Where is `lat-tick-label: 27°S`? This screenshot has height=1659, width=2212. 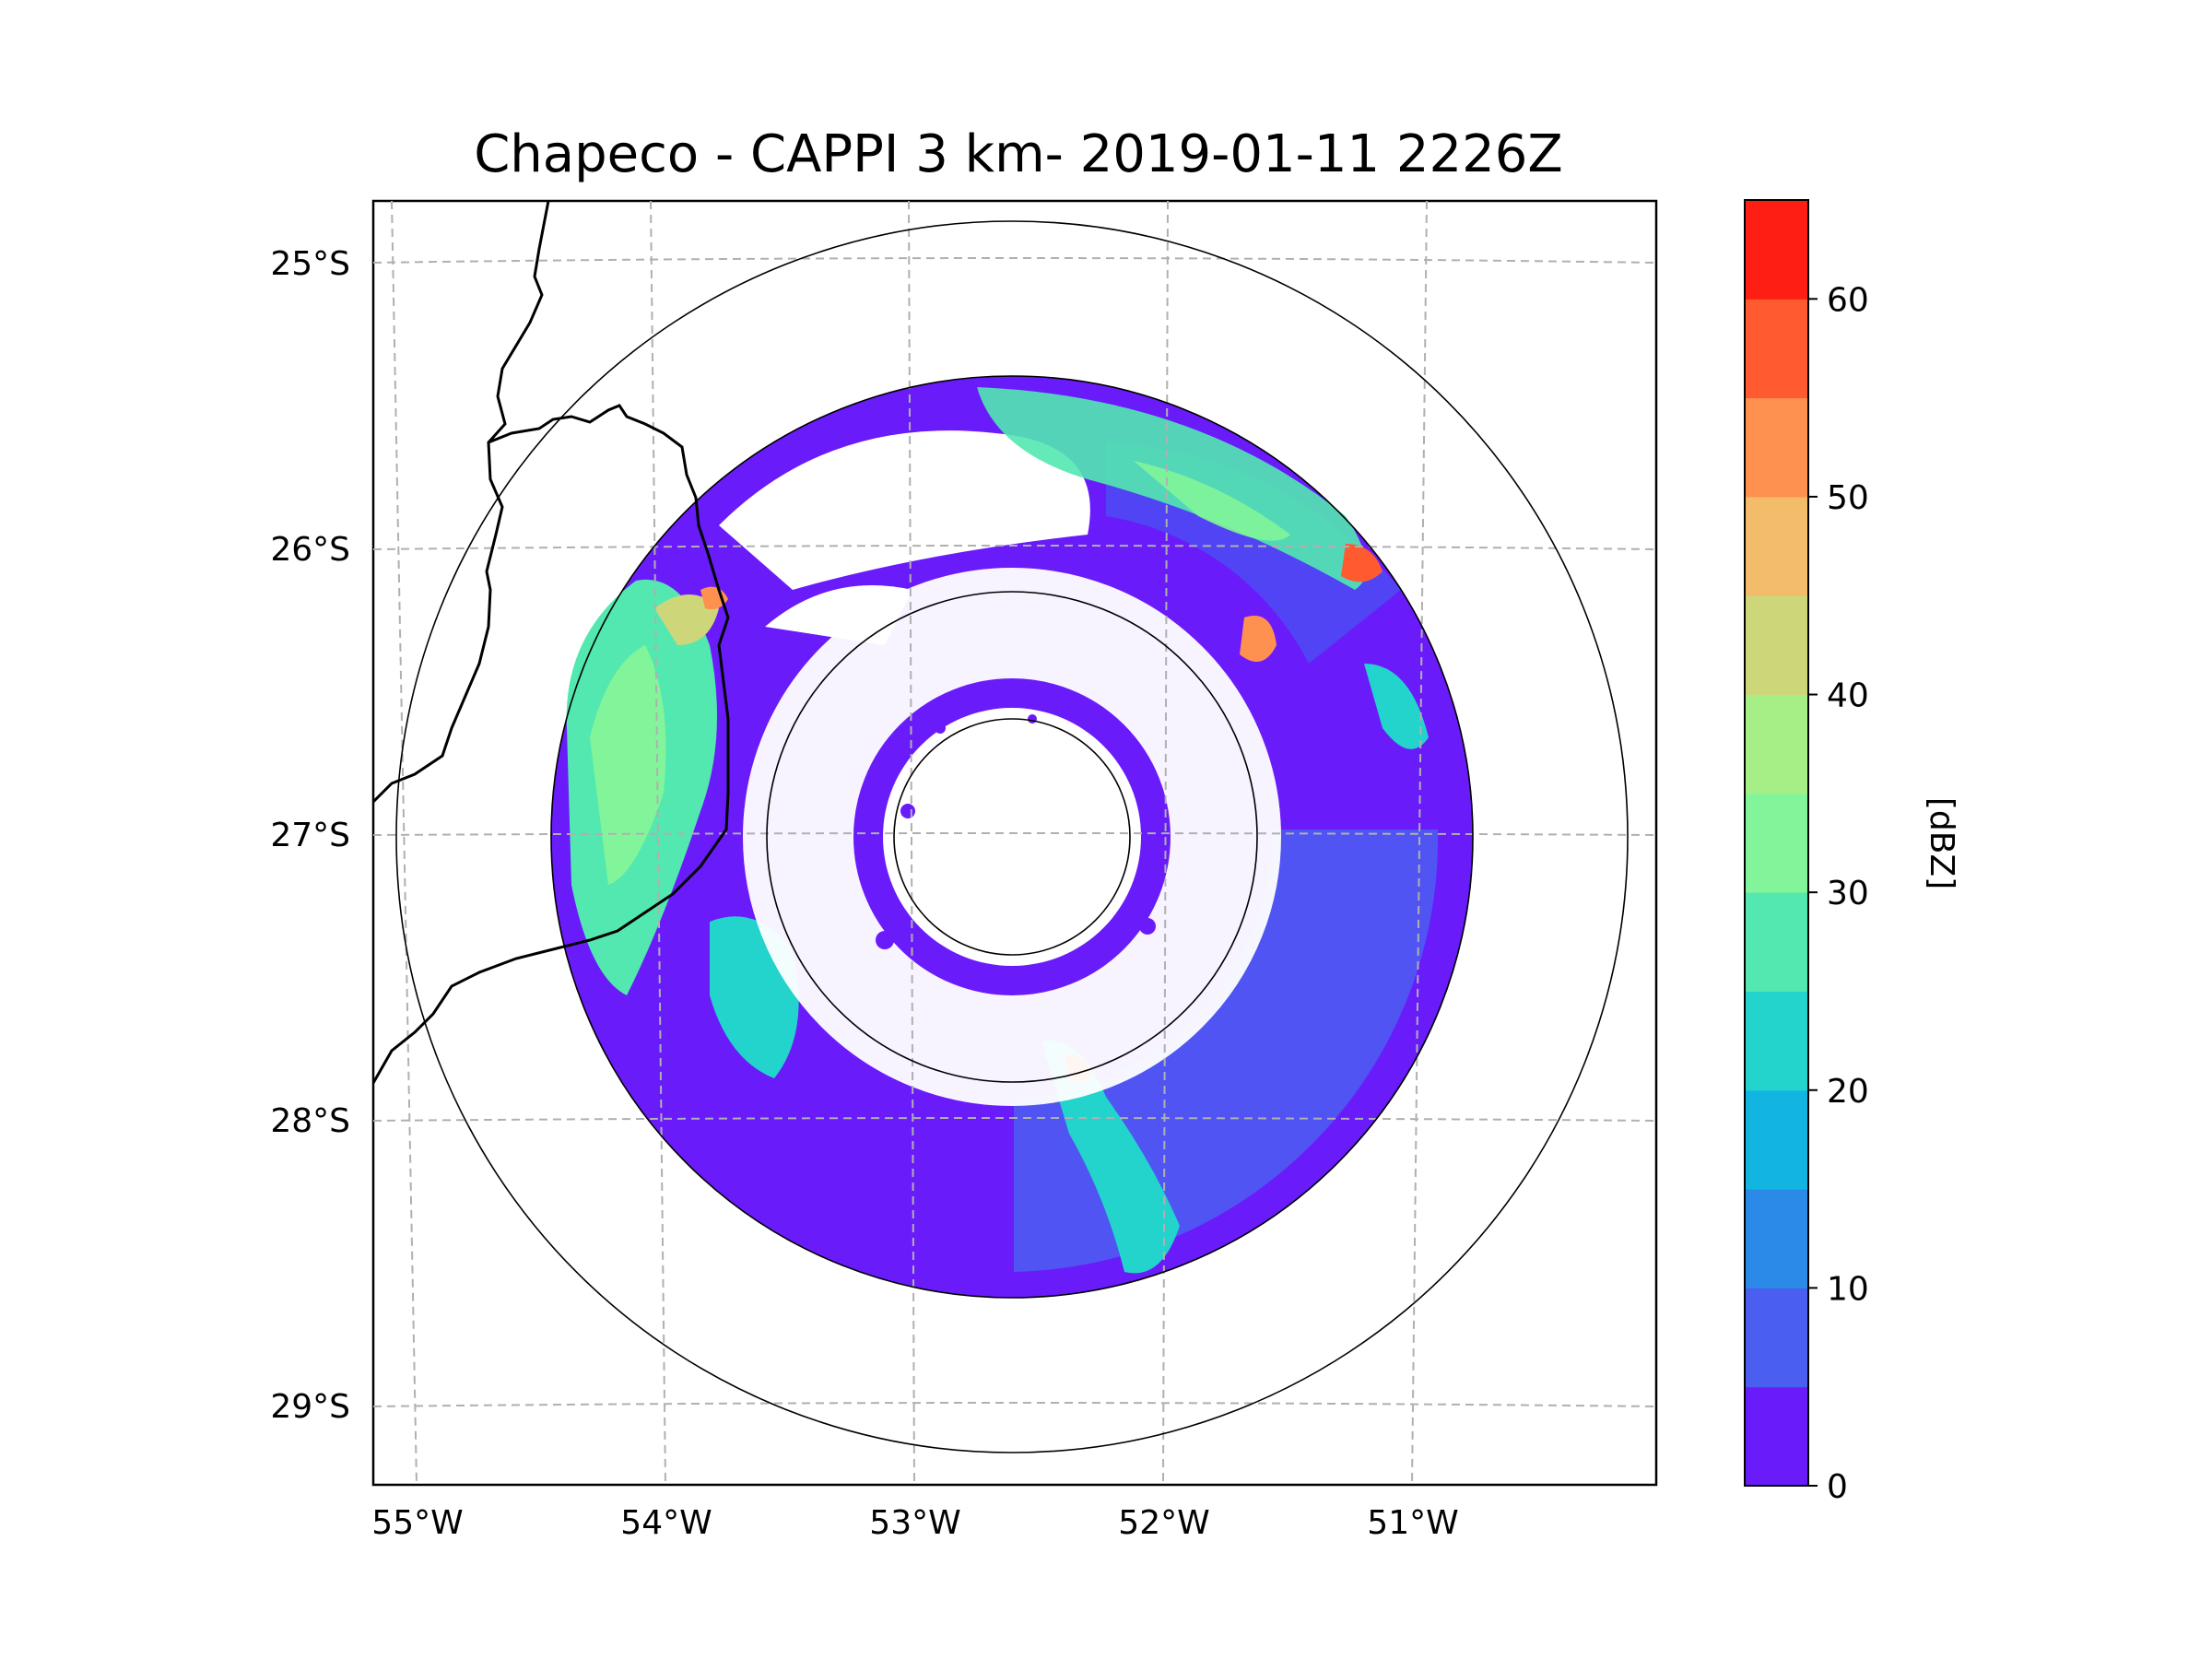 lat-tick-label: 27°S is located at coordinates (310, 835).